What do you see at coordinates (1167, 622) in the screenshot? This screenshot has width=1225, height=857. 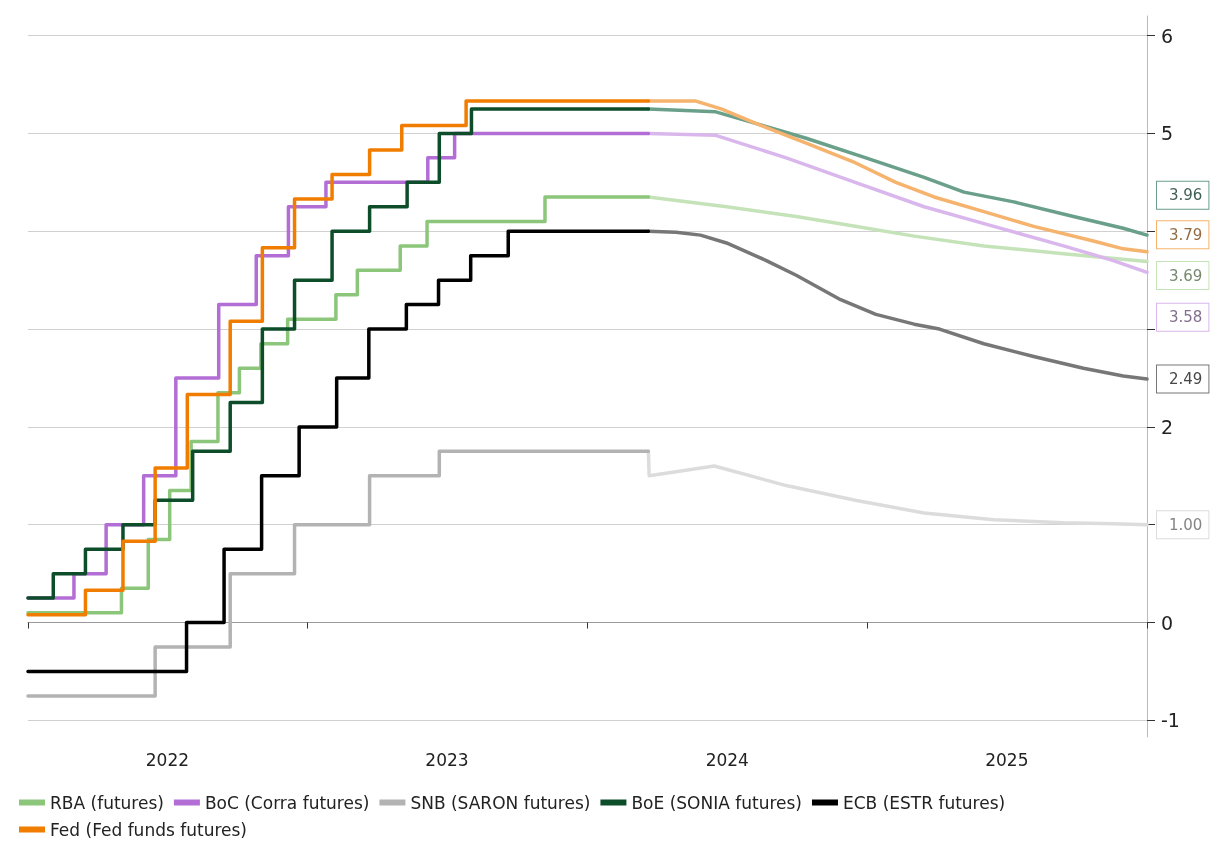 I see `y-tick-label: 0` at bounding box center [1167, 622].